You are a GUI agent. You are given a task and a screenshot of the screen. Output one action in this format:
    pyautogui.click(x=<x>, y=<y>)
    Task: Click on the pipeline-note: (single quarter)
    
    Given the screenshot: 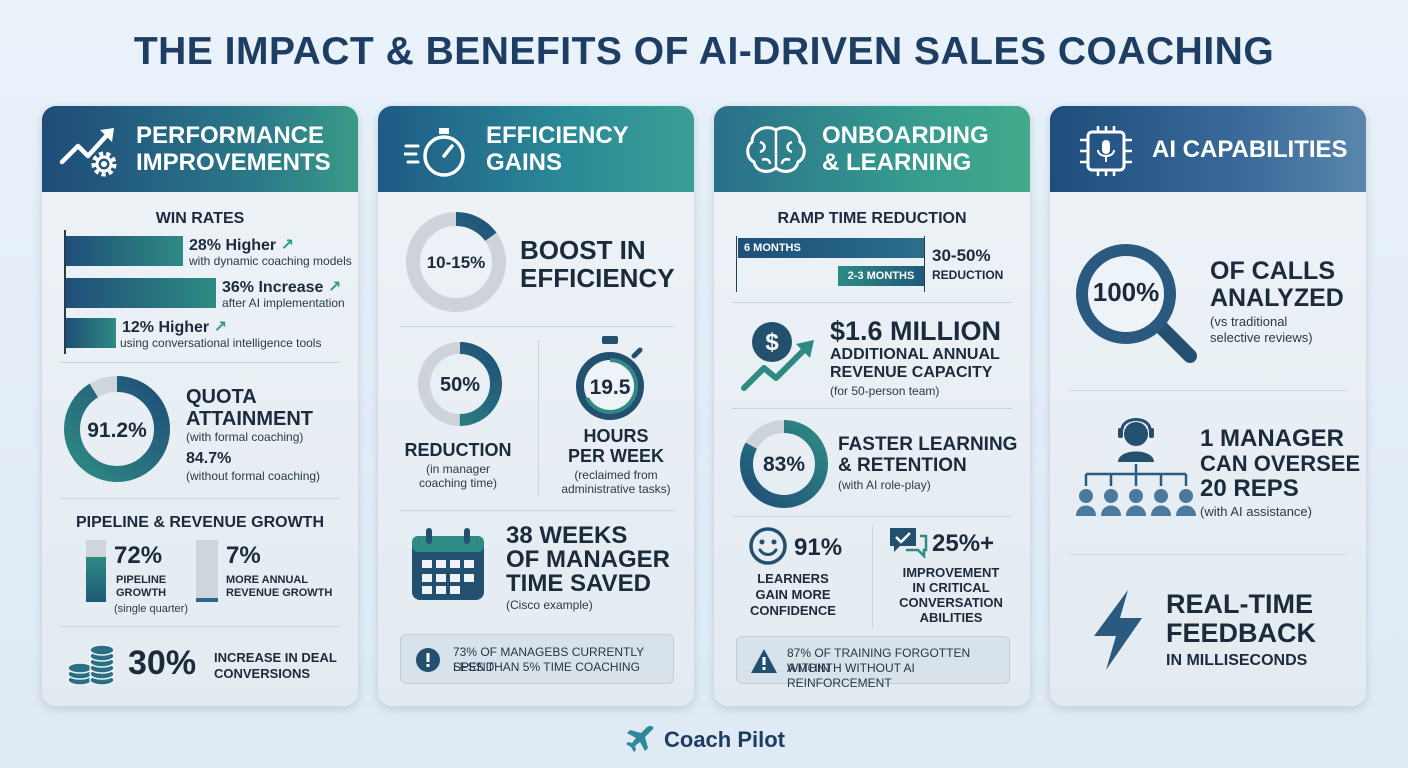 What is the action you would take?
    pyautogui.click(x=151, y=609)
    